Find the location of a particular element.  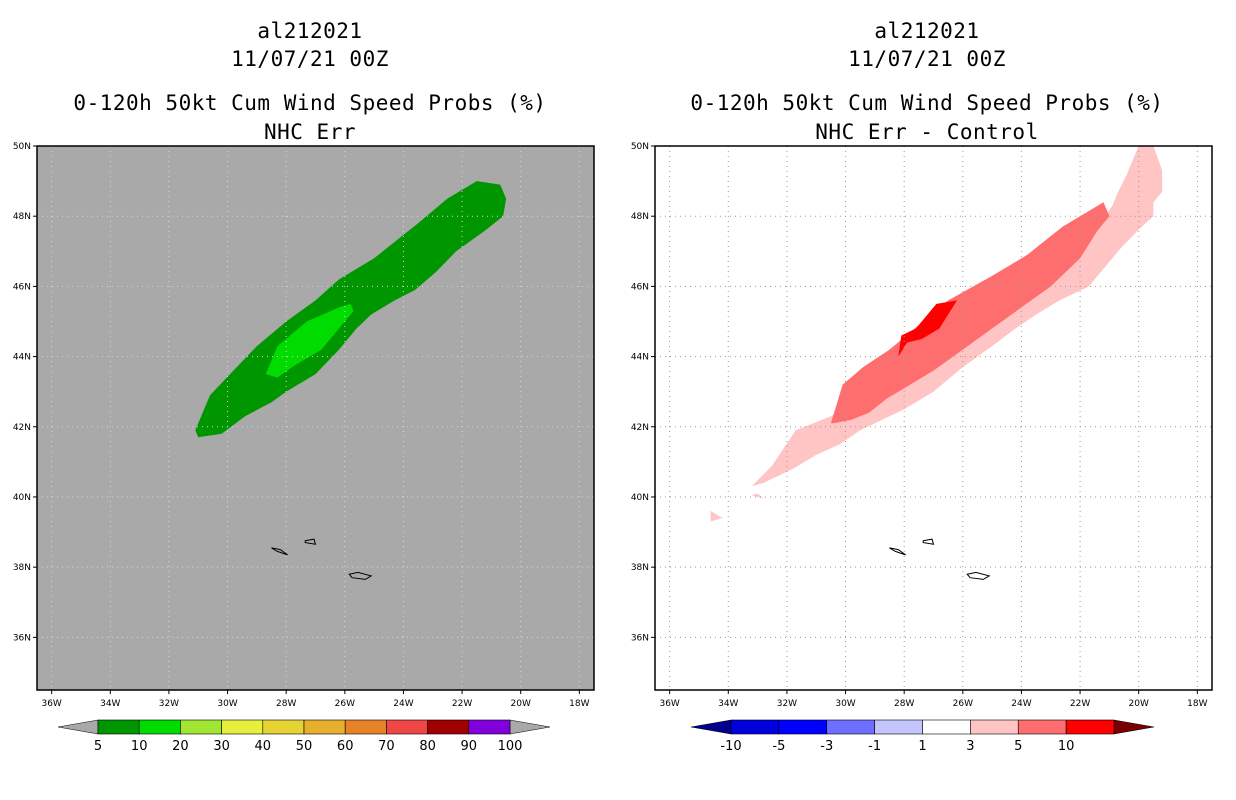

left-chart-subtitle: NHC Err is located at coordinates (309, 132).